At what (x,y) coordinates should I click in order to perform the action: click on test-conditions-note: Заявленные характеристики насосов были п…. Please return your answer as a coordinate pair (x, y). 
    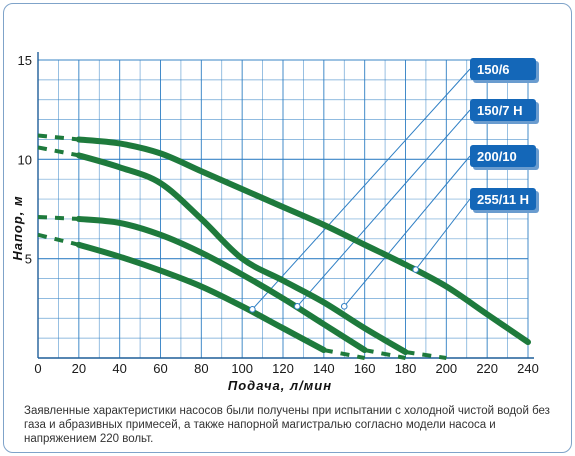
    Looking at the image, I should click on (287, 425).